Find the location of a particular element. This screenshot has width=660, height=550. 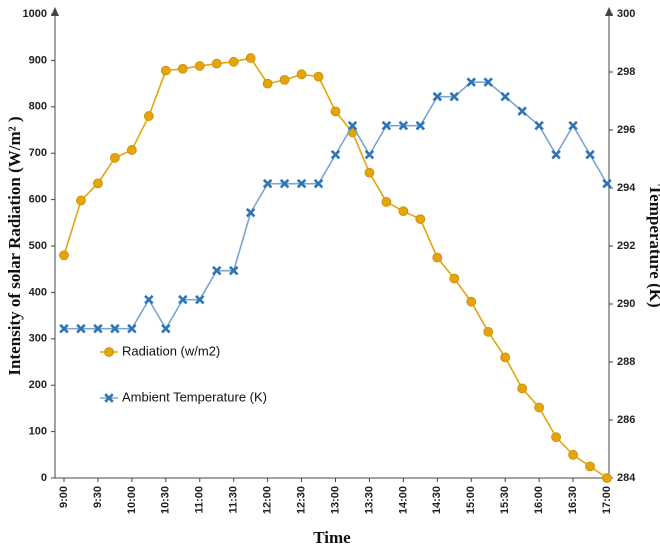

legend-label: Radiation (w/m2) is located at coordinates (171, 350).